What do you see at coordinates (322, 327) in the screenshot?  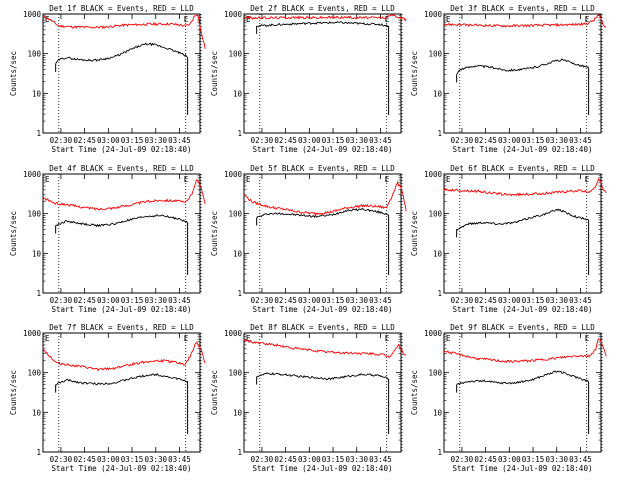 I see `panel-title: Det 8f BLACK = Events, RED = LLD` at bounding box center [322, 327].